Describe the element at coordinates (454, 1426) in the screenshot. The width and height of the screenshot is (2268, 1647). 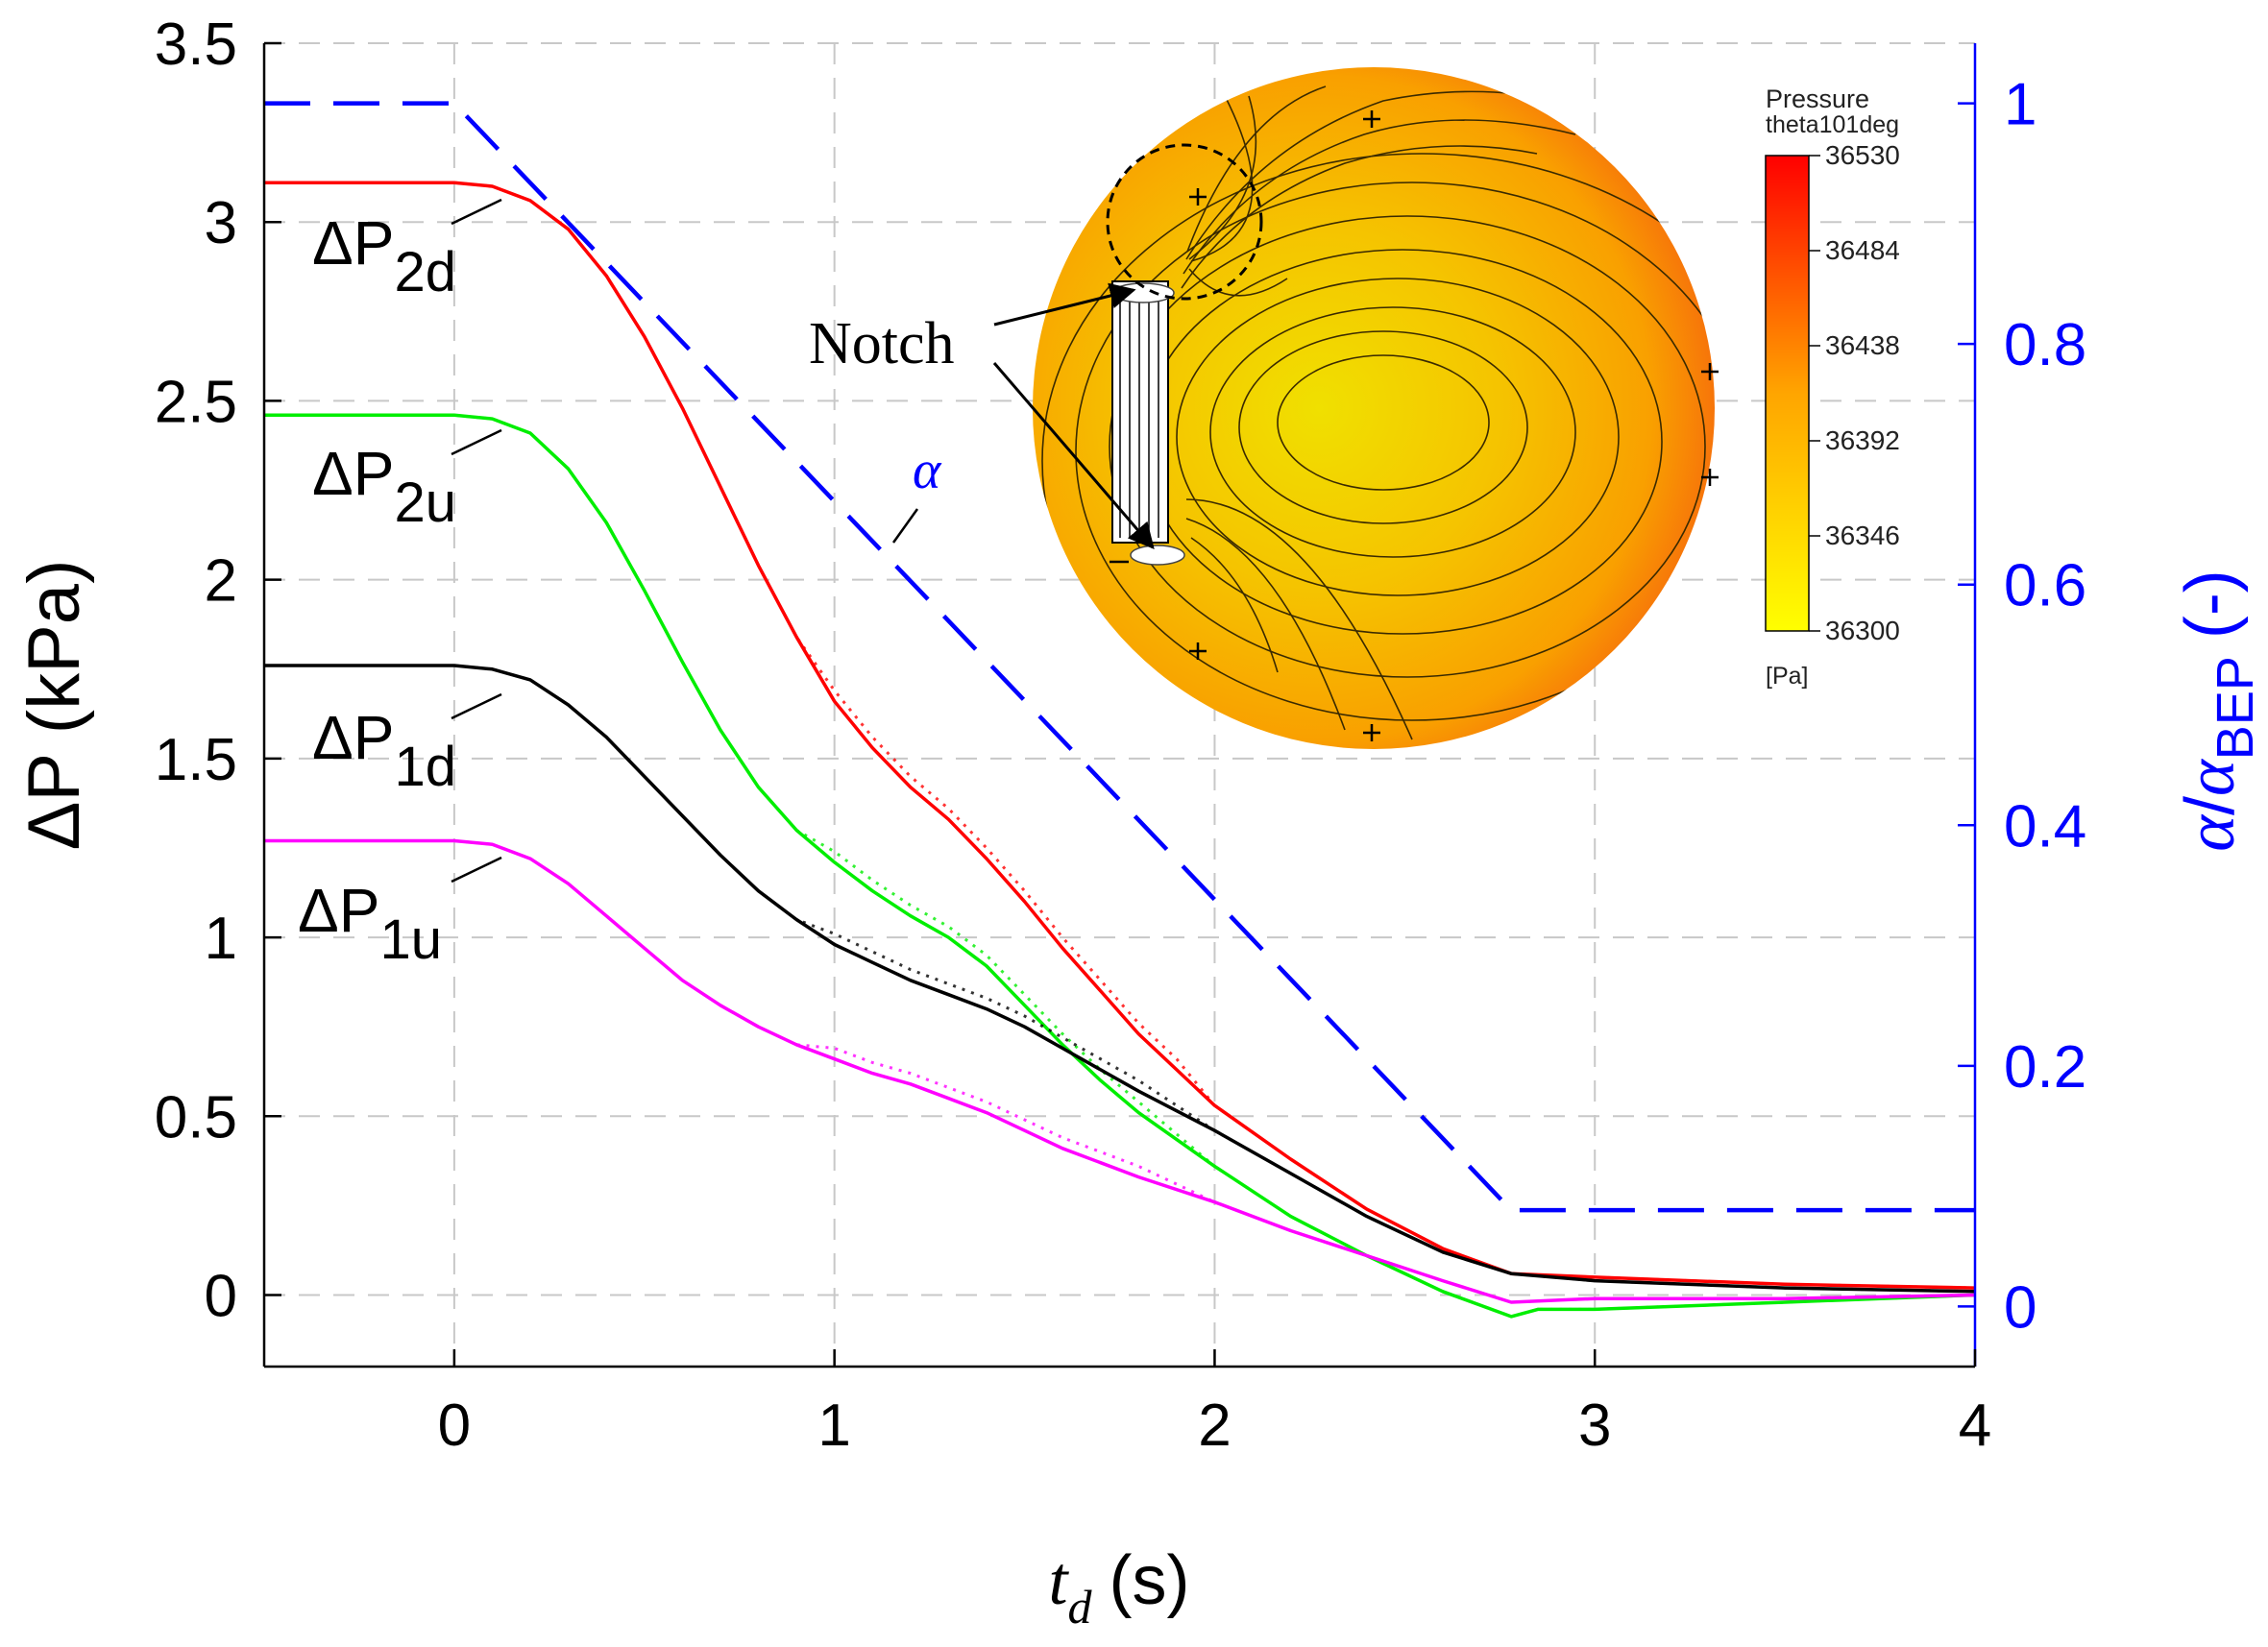
I see `x-tick-label: 0` at that location.